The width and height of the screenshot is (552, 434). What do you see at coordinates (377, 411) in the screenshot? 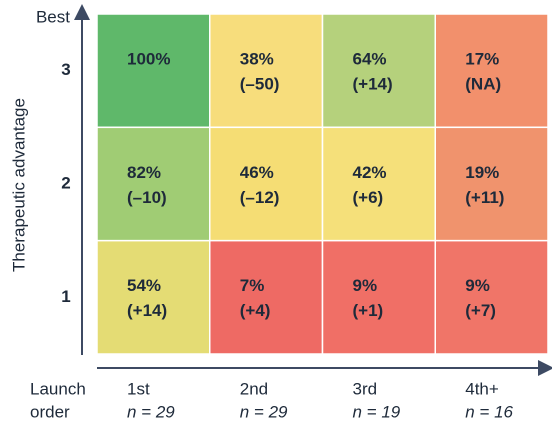
I see `count-label: n = 19` at bounding box center [377, 411].